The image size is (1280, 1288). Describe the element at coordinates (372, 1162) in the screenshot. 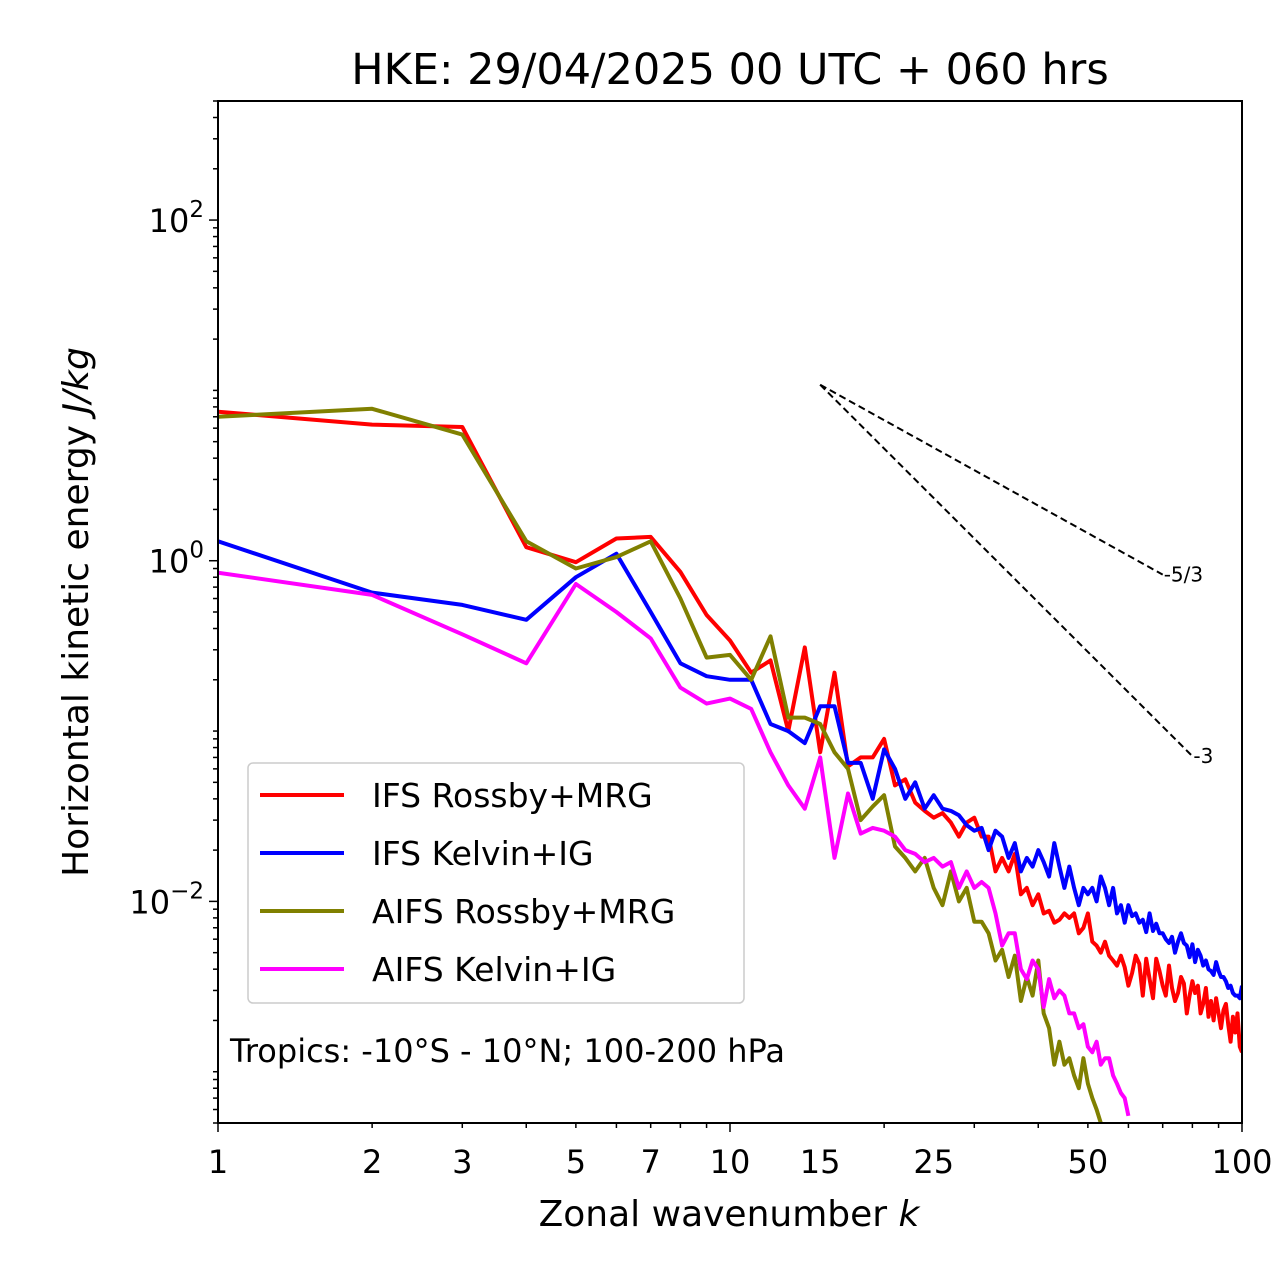

I see `x-tick-label: 2` at that location.